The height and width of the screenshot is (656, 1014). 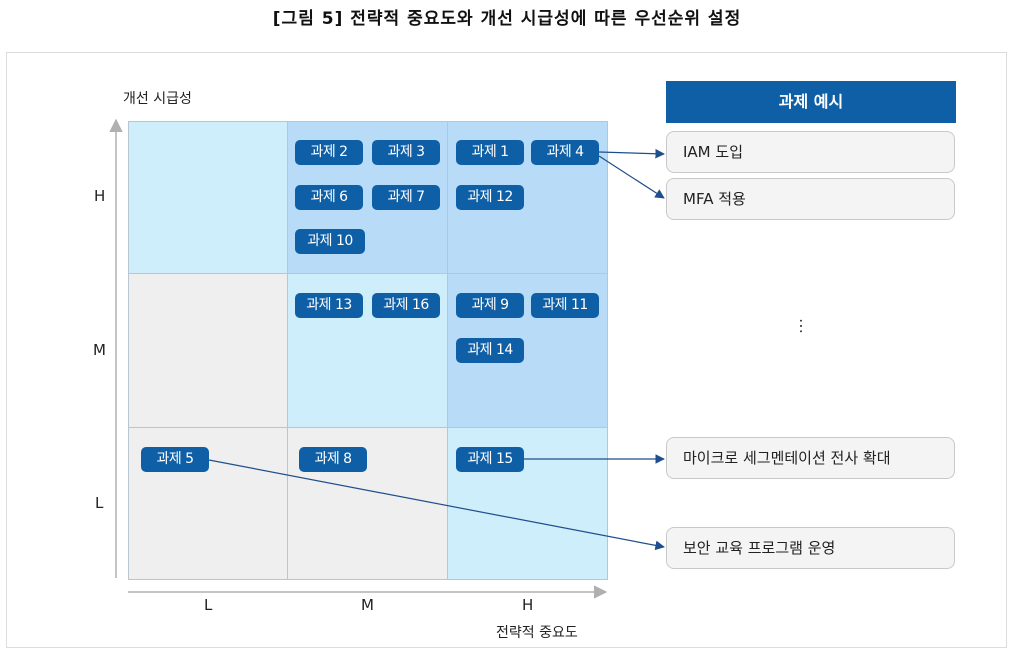 What do you see at coordinates (565, 305) in the screenshot?
I see `task-11: 과제 11` at bounding box center [565, 305].